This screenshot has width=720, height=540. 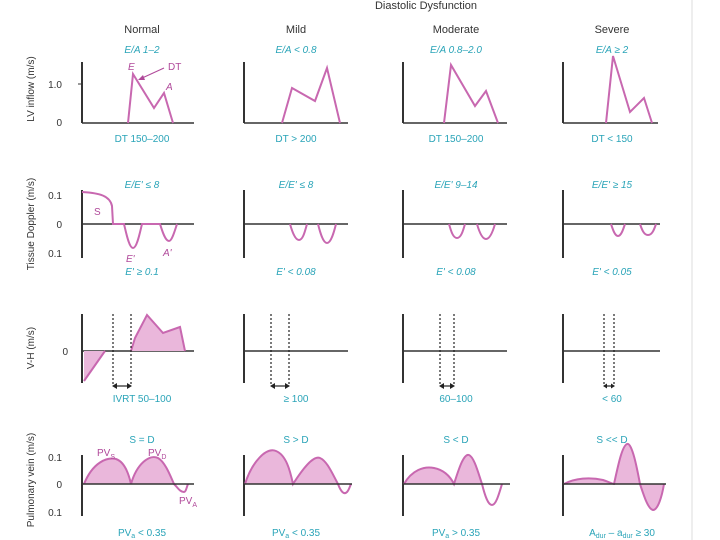 I want to click on row1-severe-bottom: DT < 150, so click(x=612, y=139).